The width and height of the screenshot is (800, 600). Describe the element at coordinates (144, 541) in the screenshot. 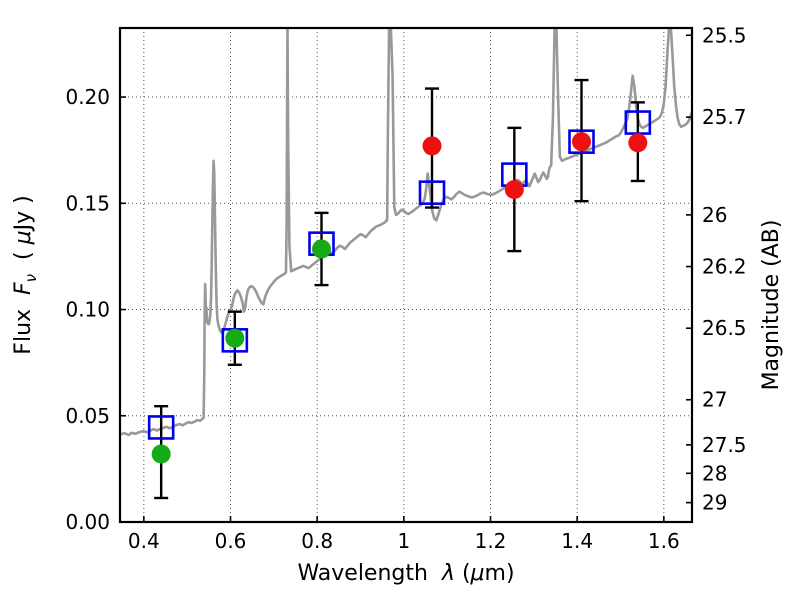

I see `xtick-label-0: 0.4` at that location.